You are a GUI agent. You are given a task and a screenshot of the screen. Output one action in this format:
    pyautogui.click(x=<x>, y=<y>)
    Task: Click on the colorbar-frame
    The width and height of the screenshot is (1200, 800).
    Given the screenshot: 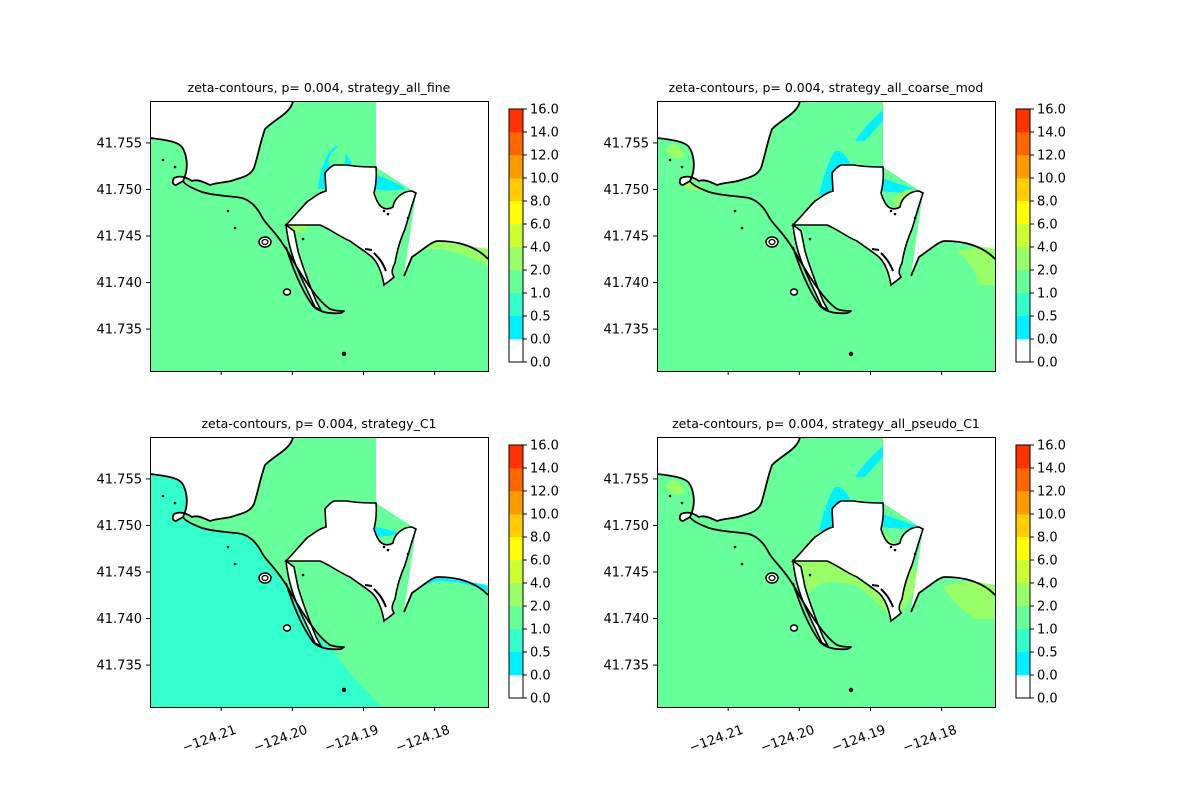 What is the action you would take?
    pyautogui.click(x=516, y=571)
    